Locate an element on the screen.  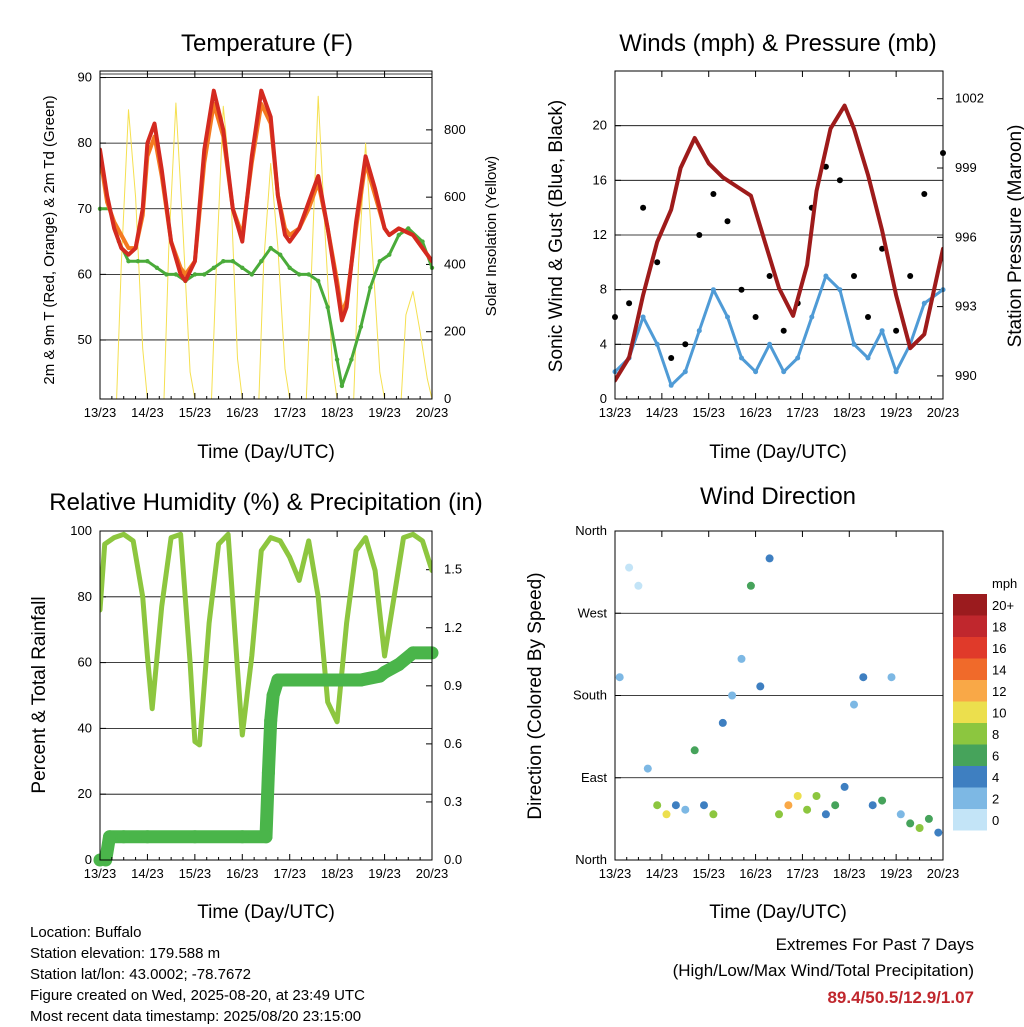
solar-insolation-line is located at coordinates (266, 247).